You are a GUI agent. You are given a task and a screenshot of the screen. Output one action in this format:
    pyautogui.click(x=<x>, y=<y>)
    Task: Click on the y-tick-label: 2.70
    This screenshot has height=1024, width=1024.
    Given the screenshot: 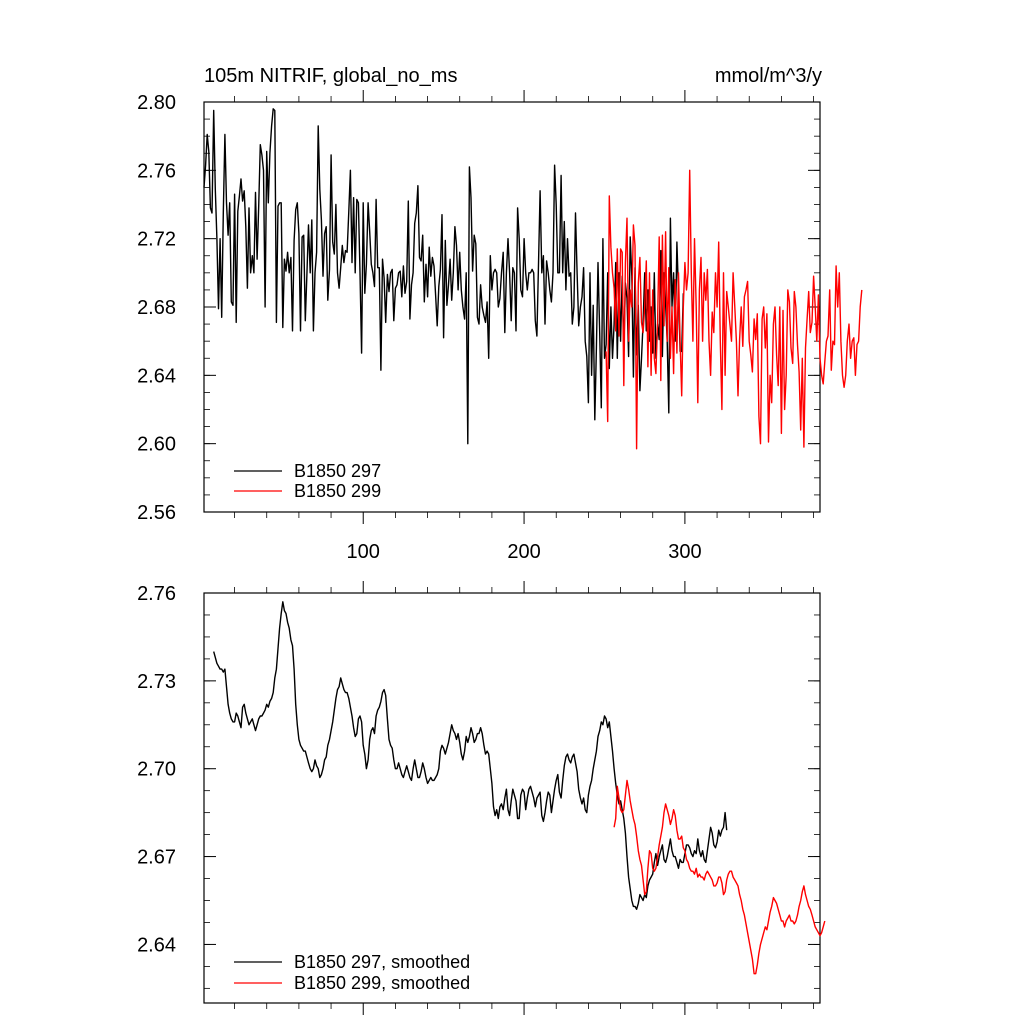 What is the action you would take?
    pyautogui.click(x=156, y=770)
    